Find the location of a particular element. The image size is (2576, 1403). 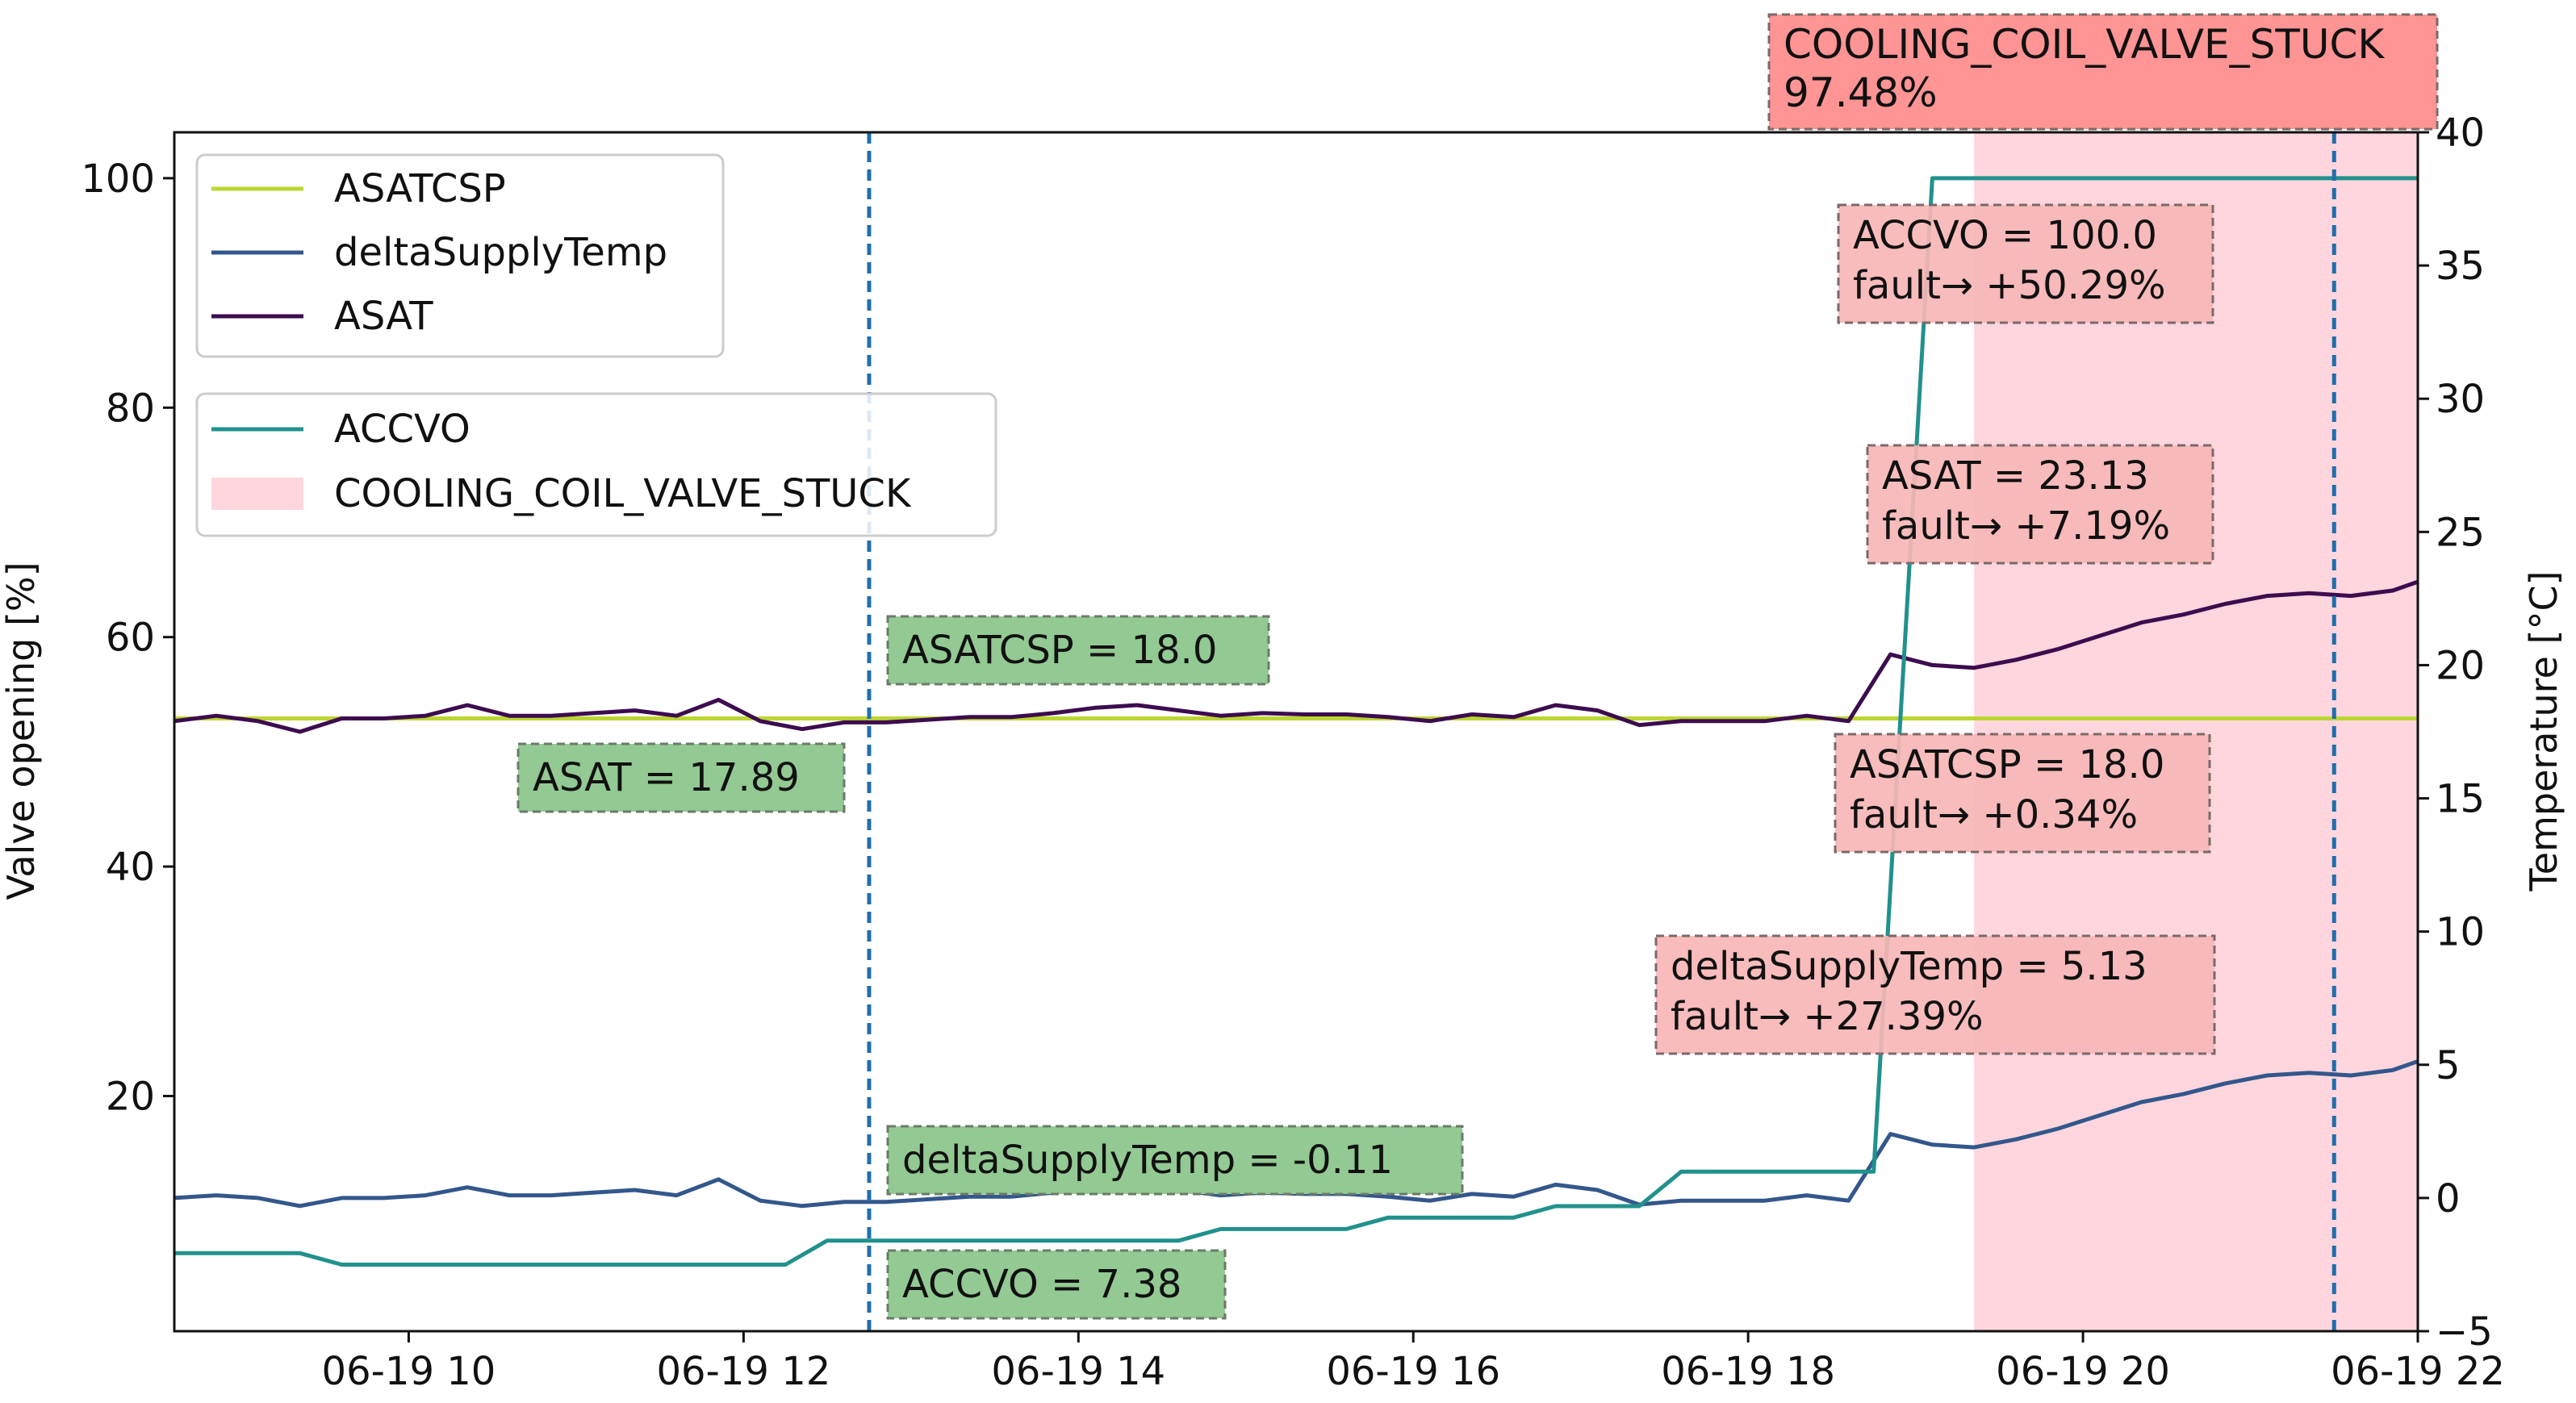

svg-text: ASAT = 23.13 is located at coordinates (2015, 476).